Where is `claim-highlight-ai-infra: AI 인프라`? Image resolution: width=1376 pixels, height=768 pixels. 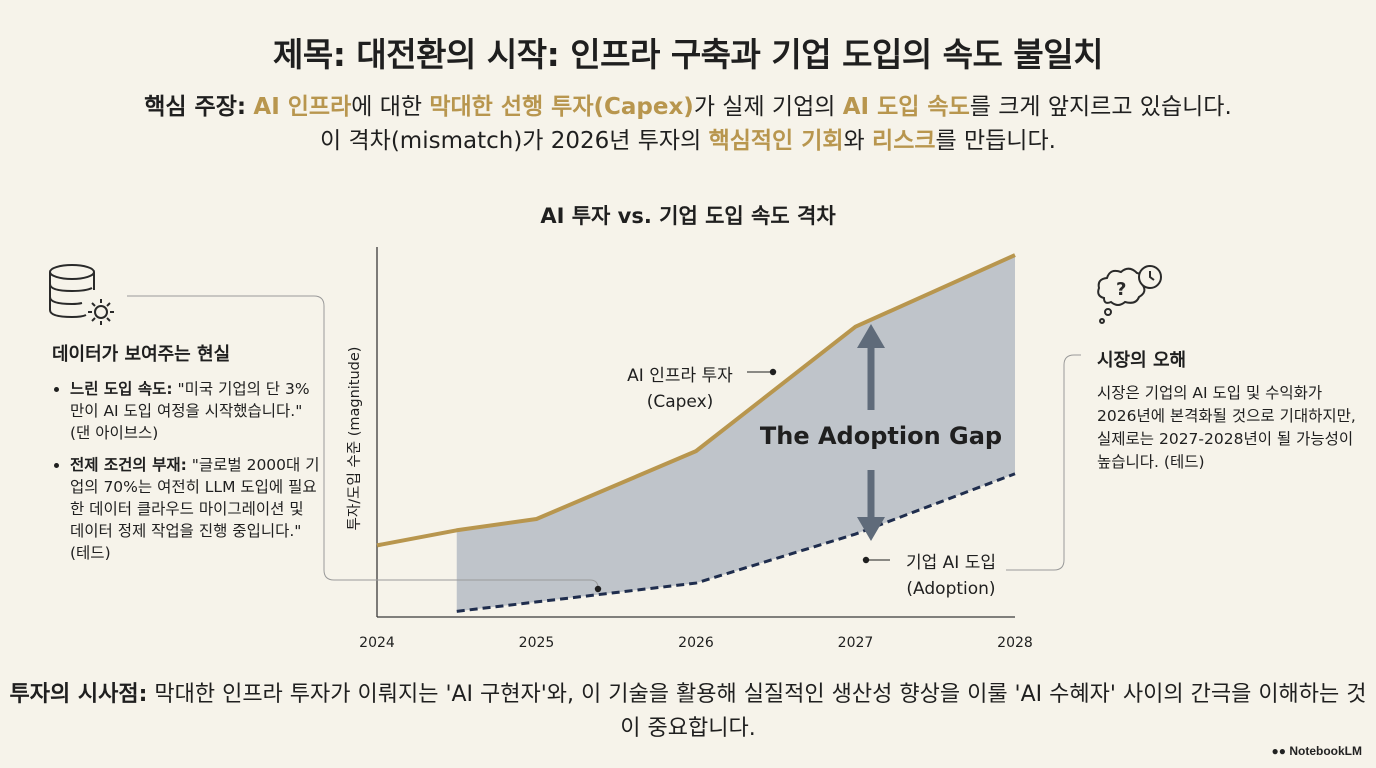 claim-highlight-ai-infra: AI 인프라 is located at coordinates (302, 107).